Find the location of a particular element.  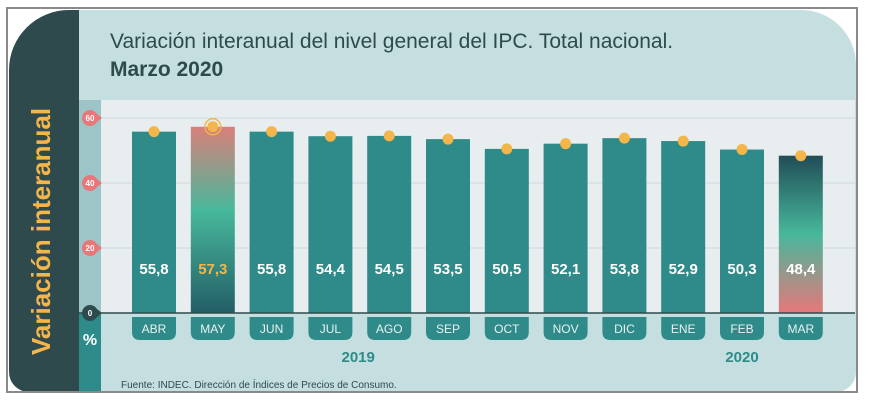

data-label: 54,5 is located at coordinates (389, 269).